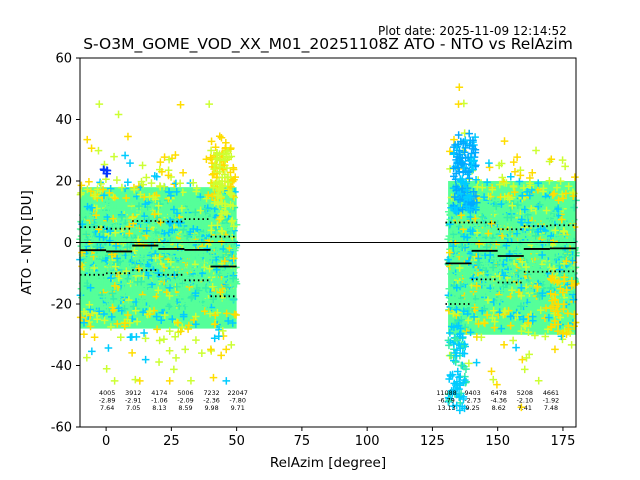 The height and width of the screenshot is (480, 640). What do you see at coordinates (498, 401) in the screenshot?
I see `bin-stat-mean: -4.36` at bounding box center [498, 401].